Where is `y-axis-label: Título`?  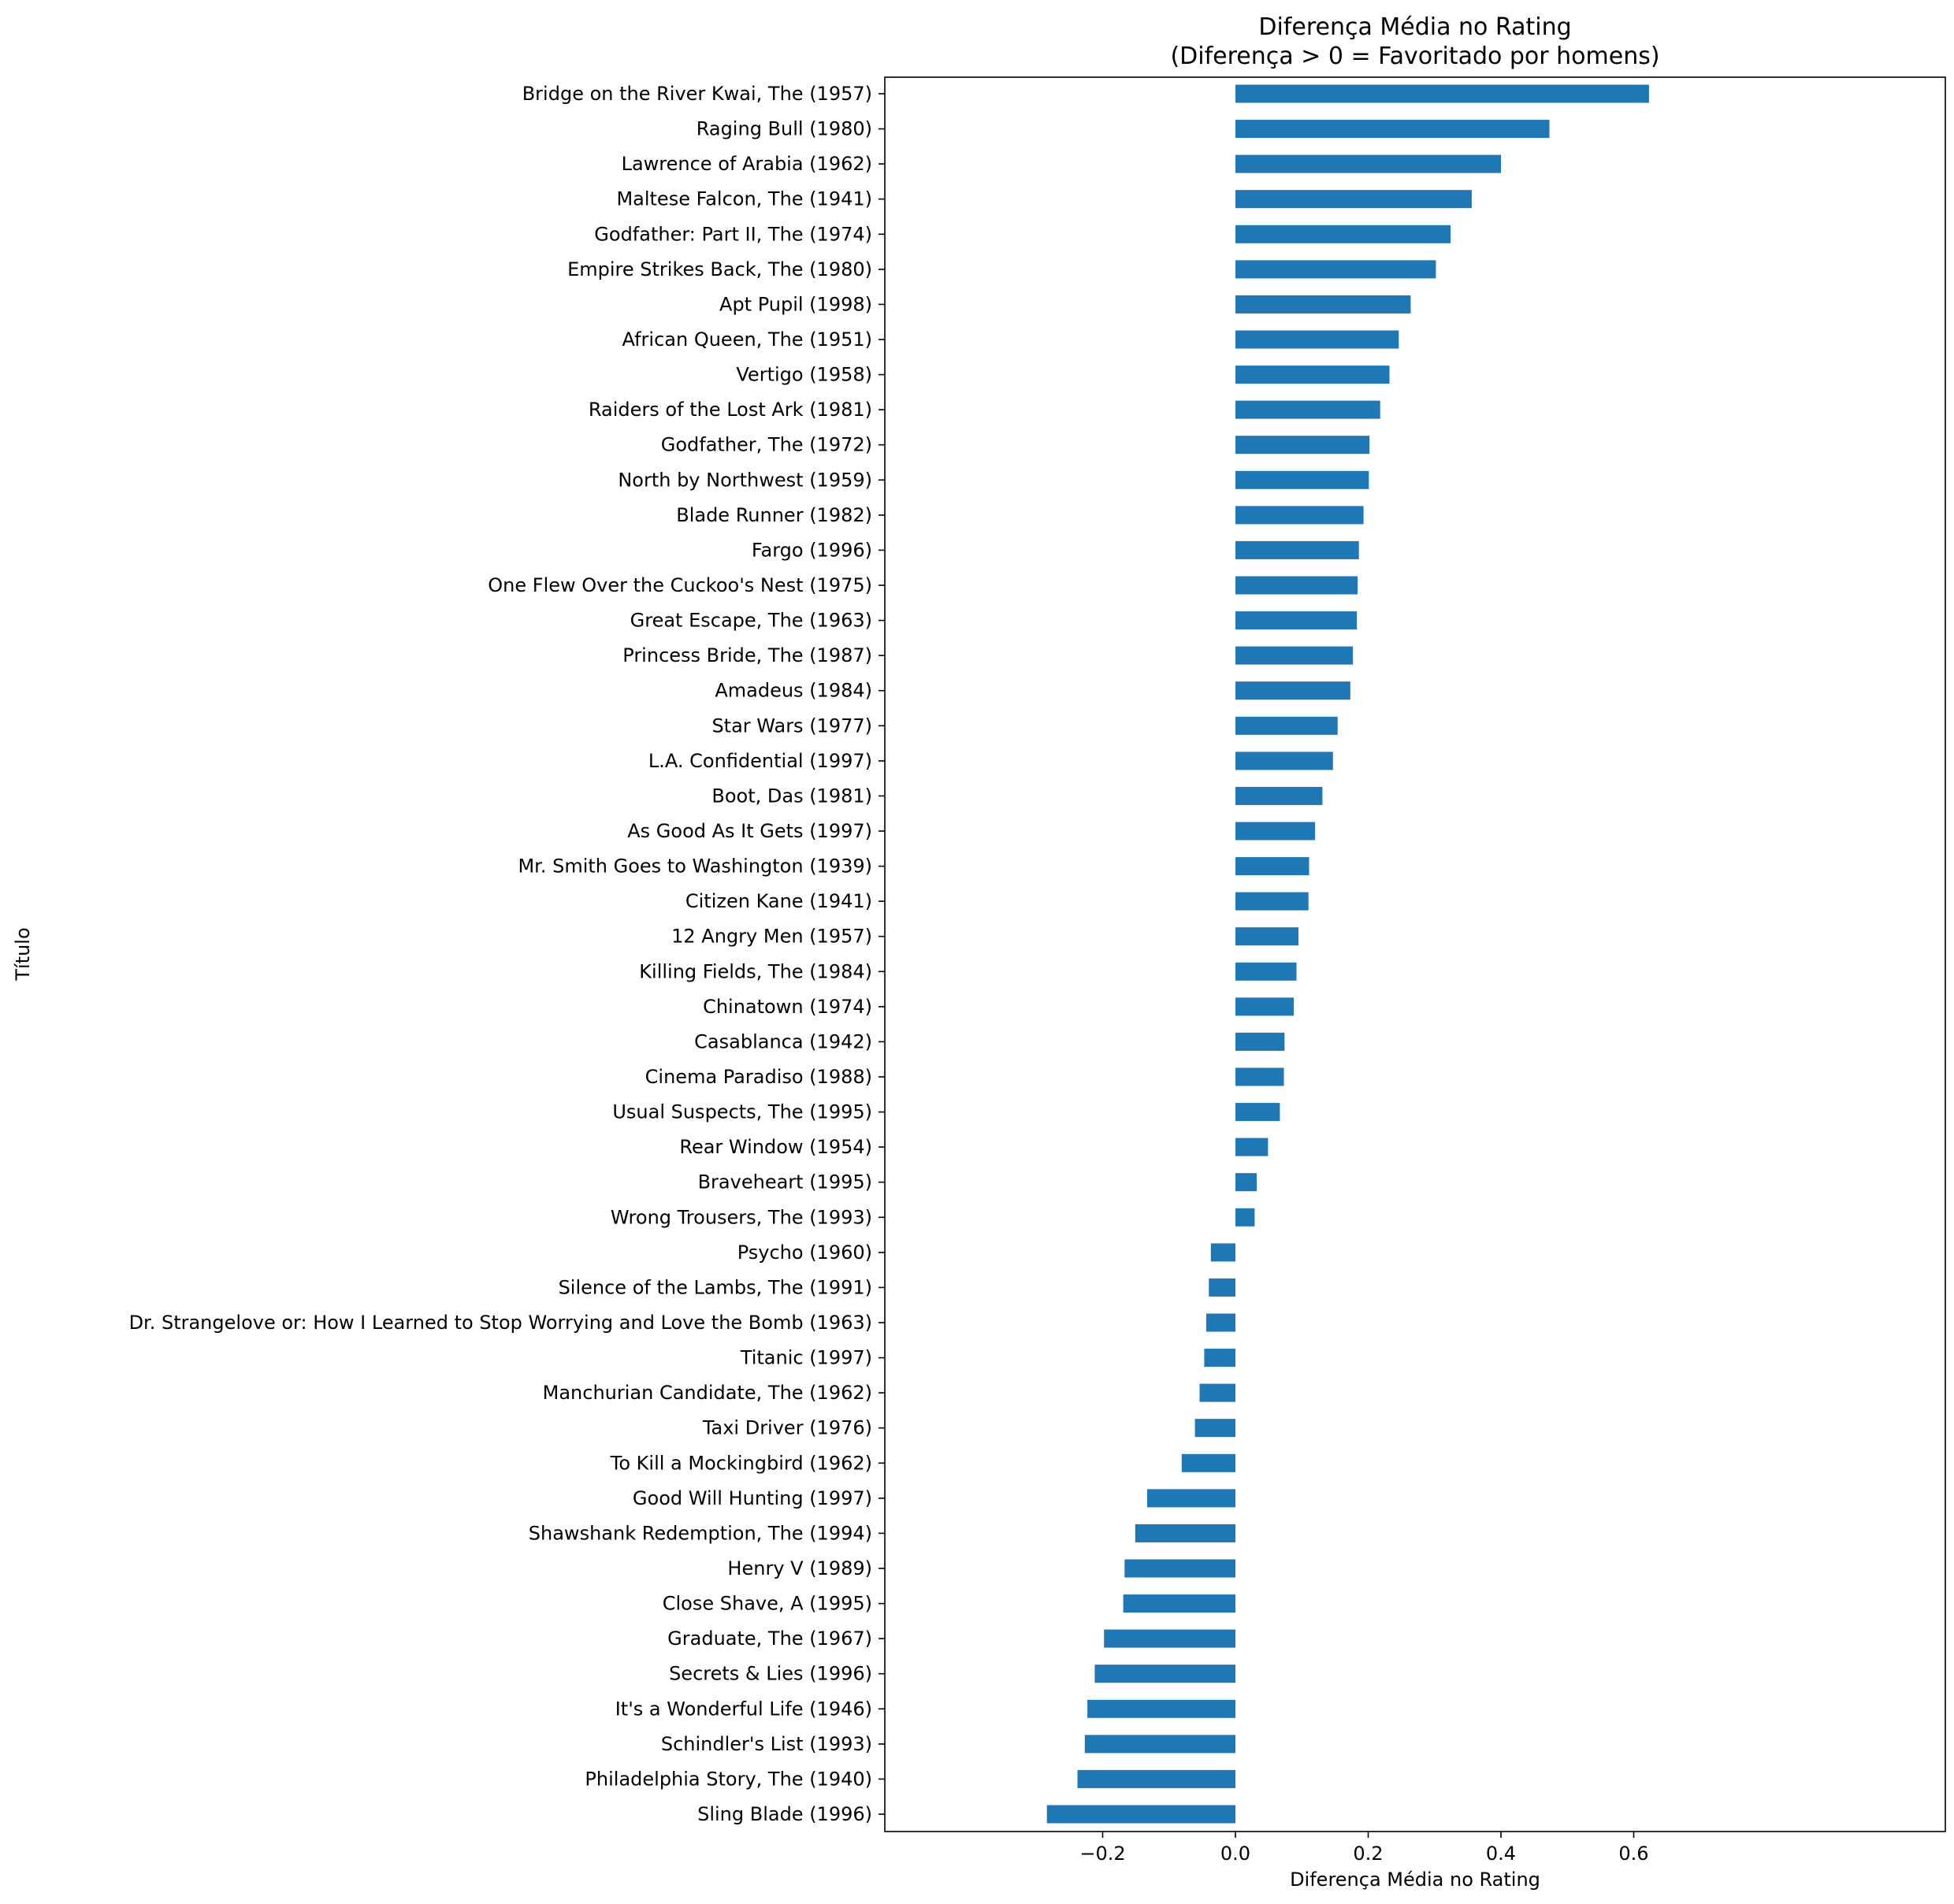 y-axis-label: Título is located at coordinates (23, 954).